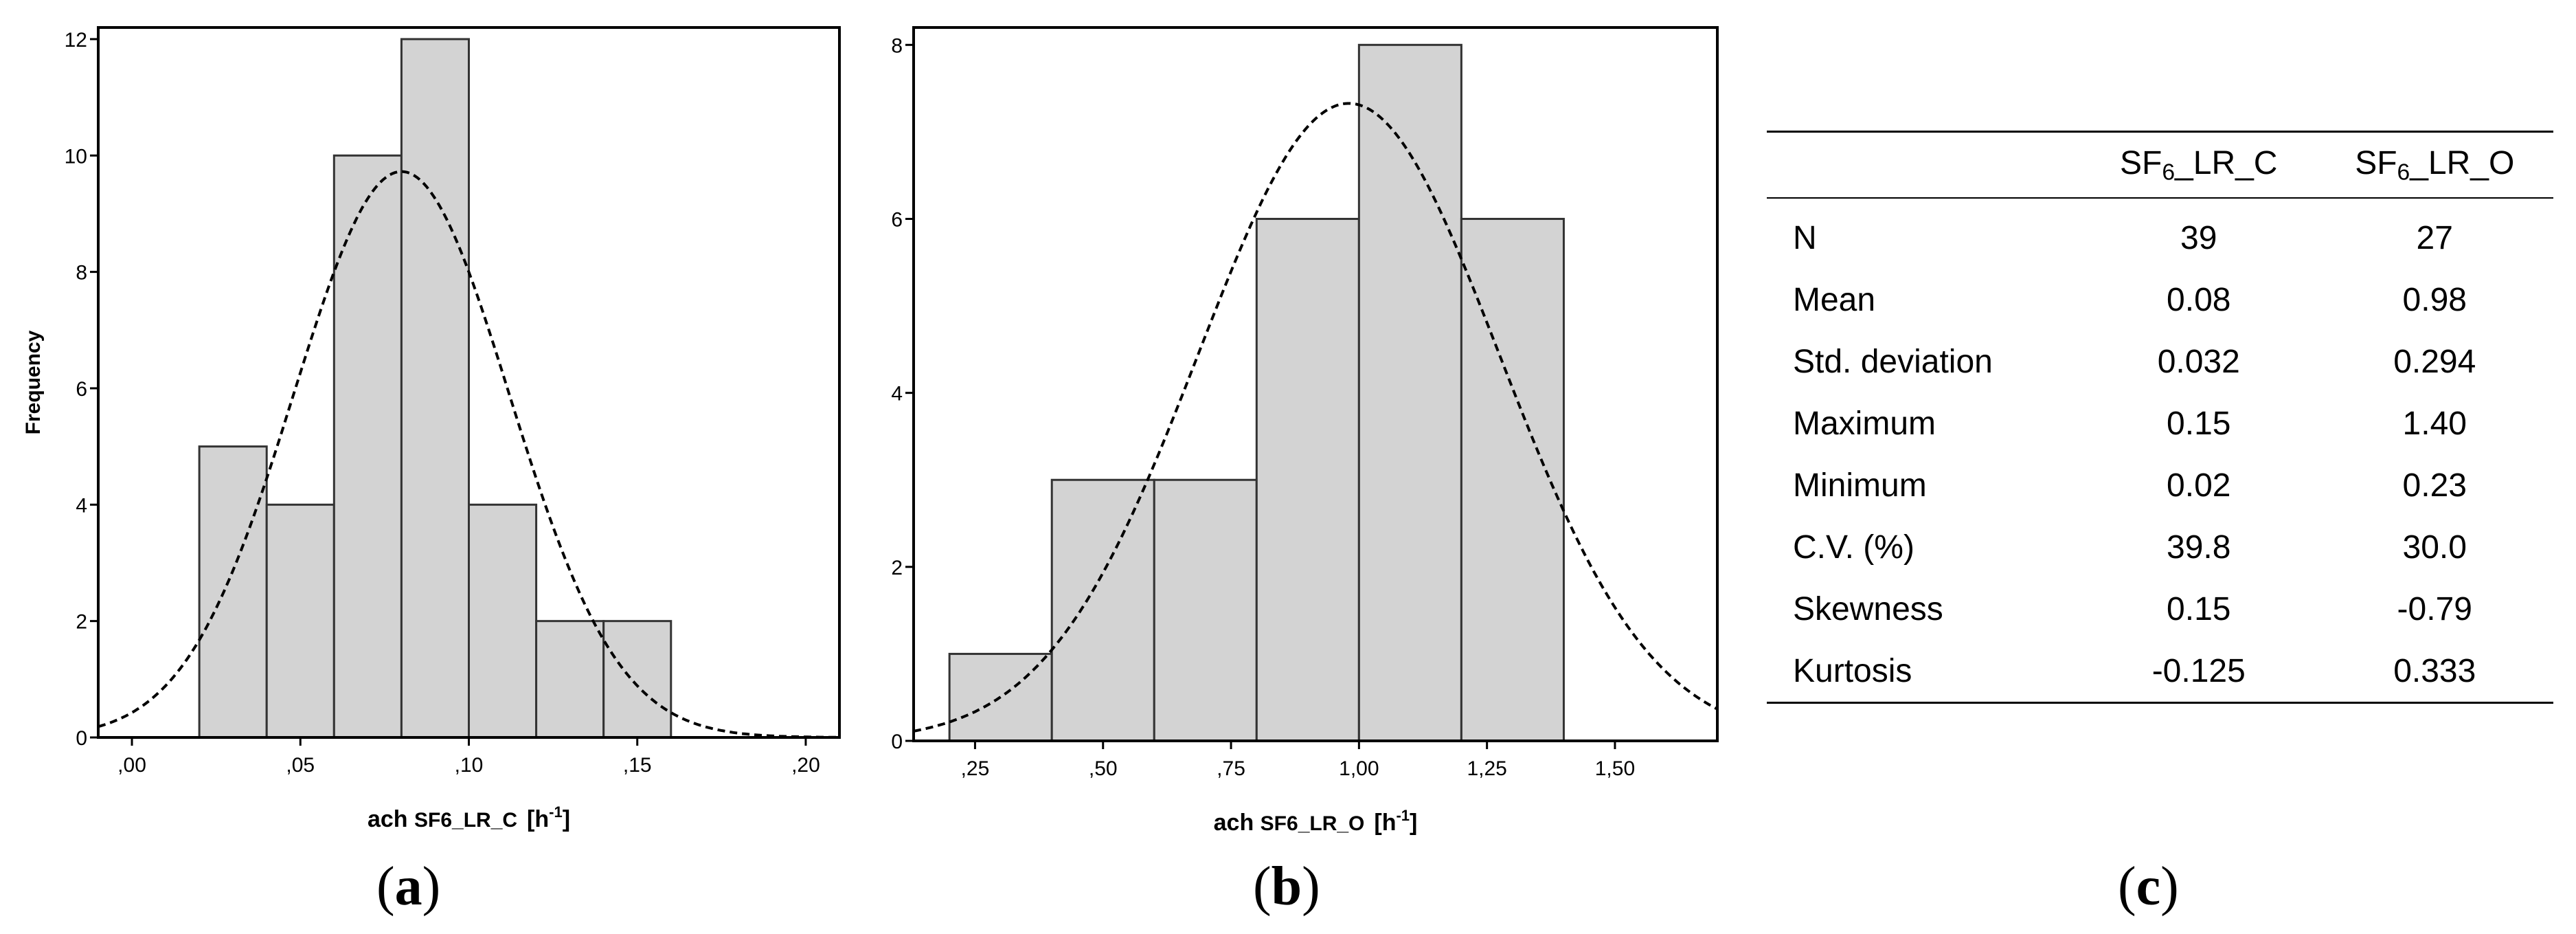  What do you see at coordinates (81, 274) in the screenshot?
I see `y-tick-label-a-4: 8` at bounding box center [81, 274].